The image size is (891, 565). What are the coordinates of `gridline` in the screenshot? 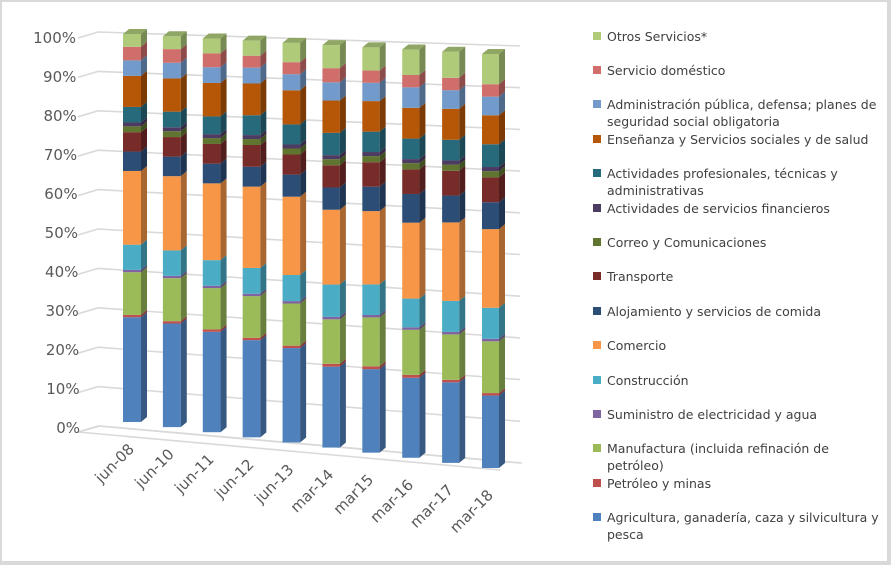 It's located at (299, 39).